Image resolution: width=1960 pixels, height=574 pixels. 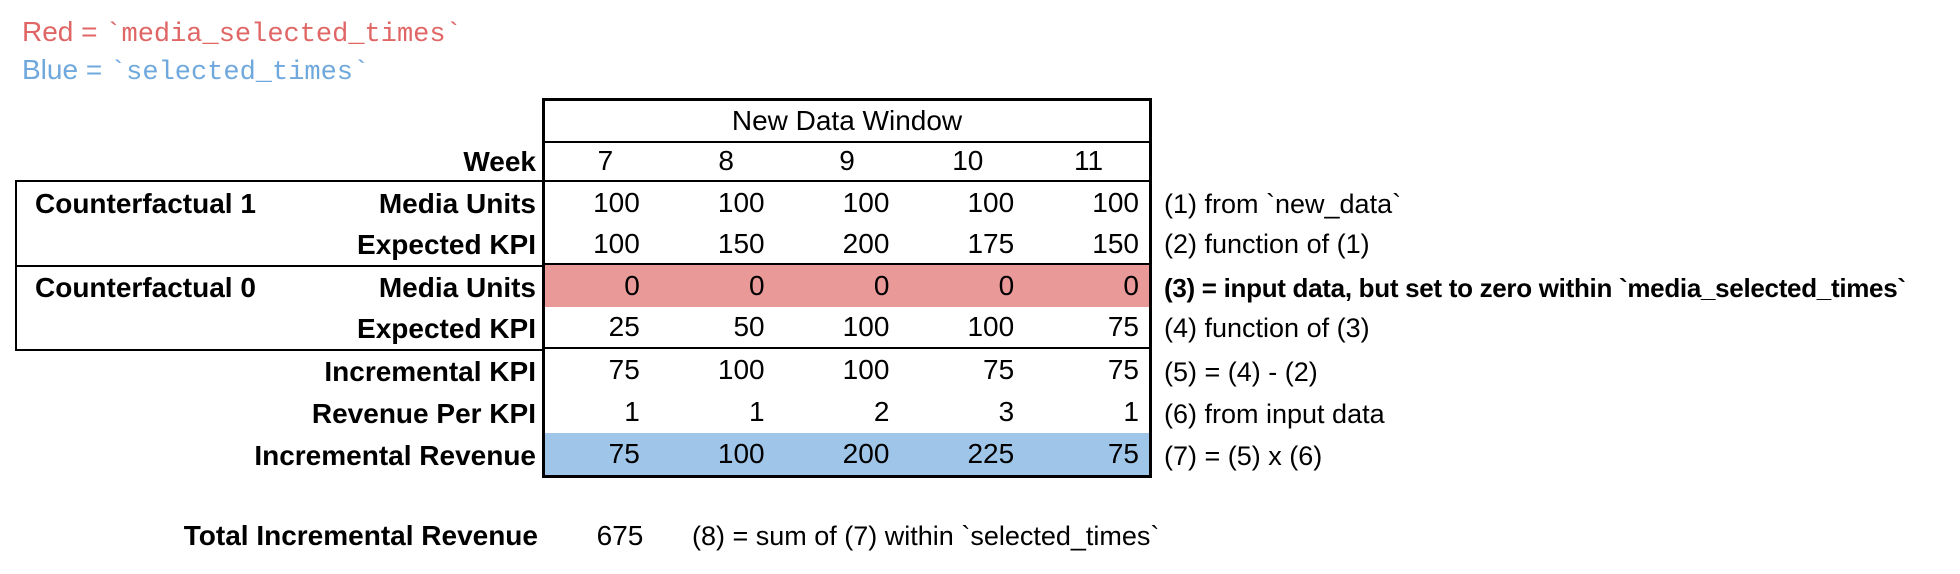 What do you see at coordinates (457, 203) in the screenshot?
I see `row-label-media-units-cf1: Media Units` at bounding box center [457, 203].